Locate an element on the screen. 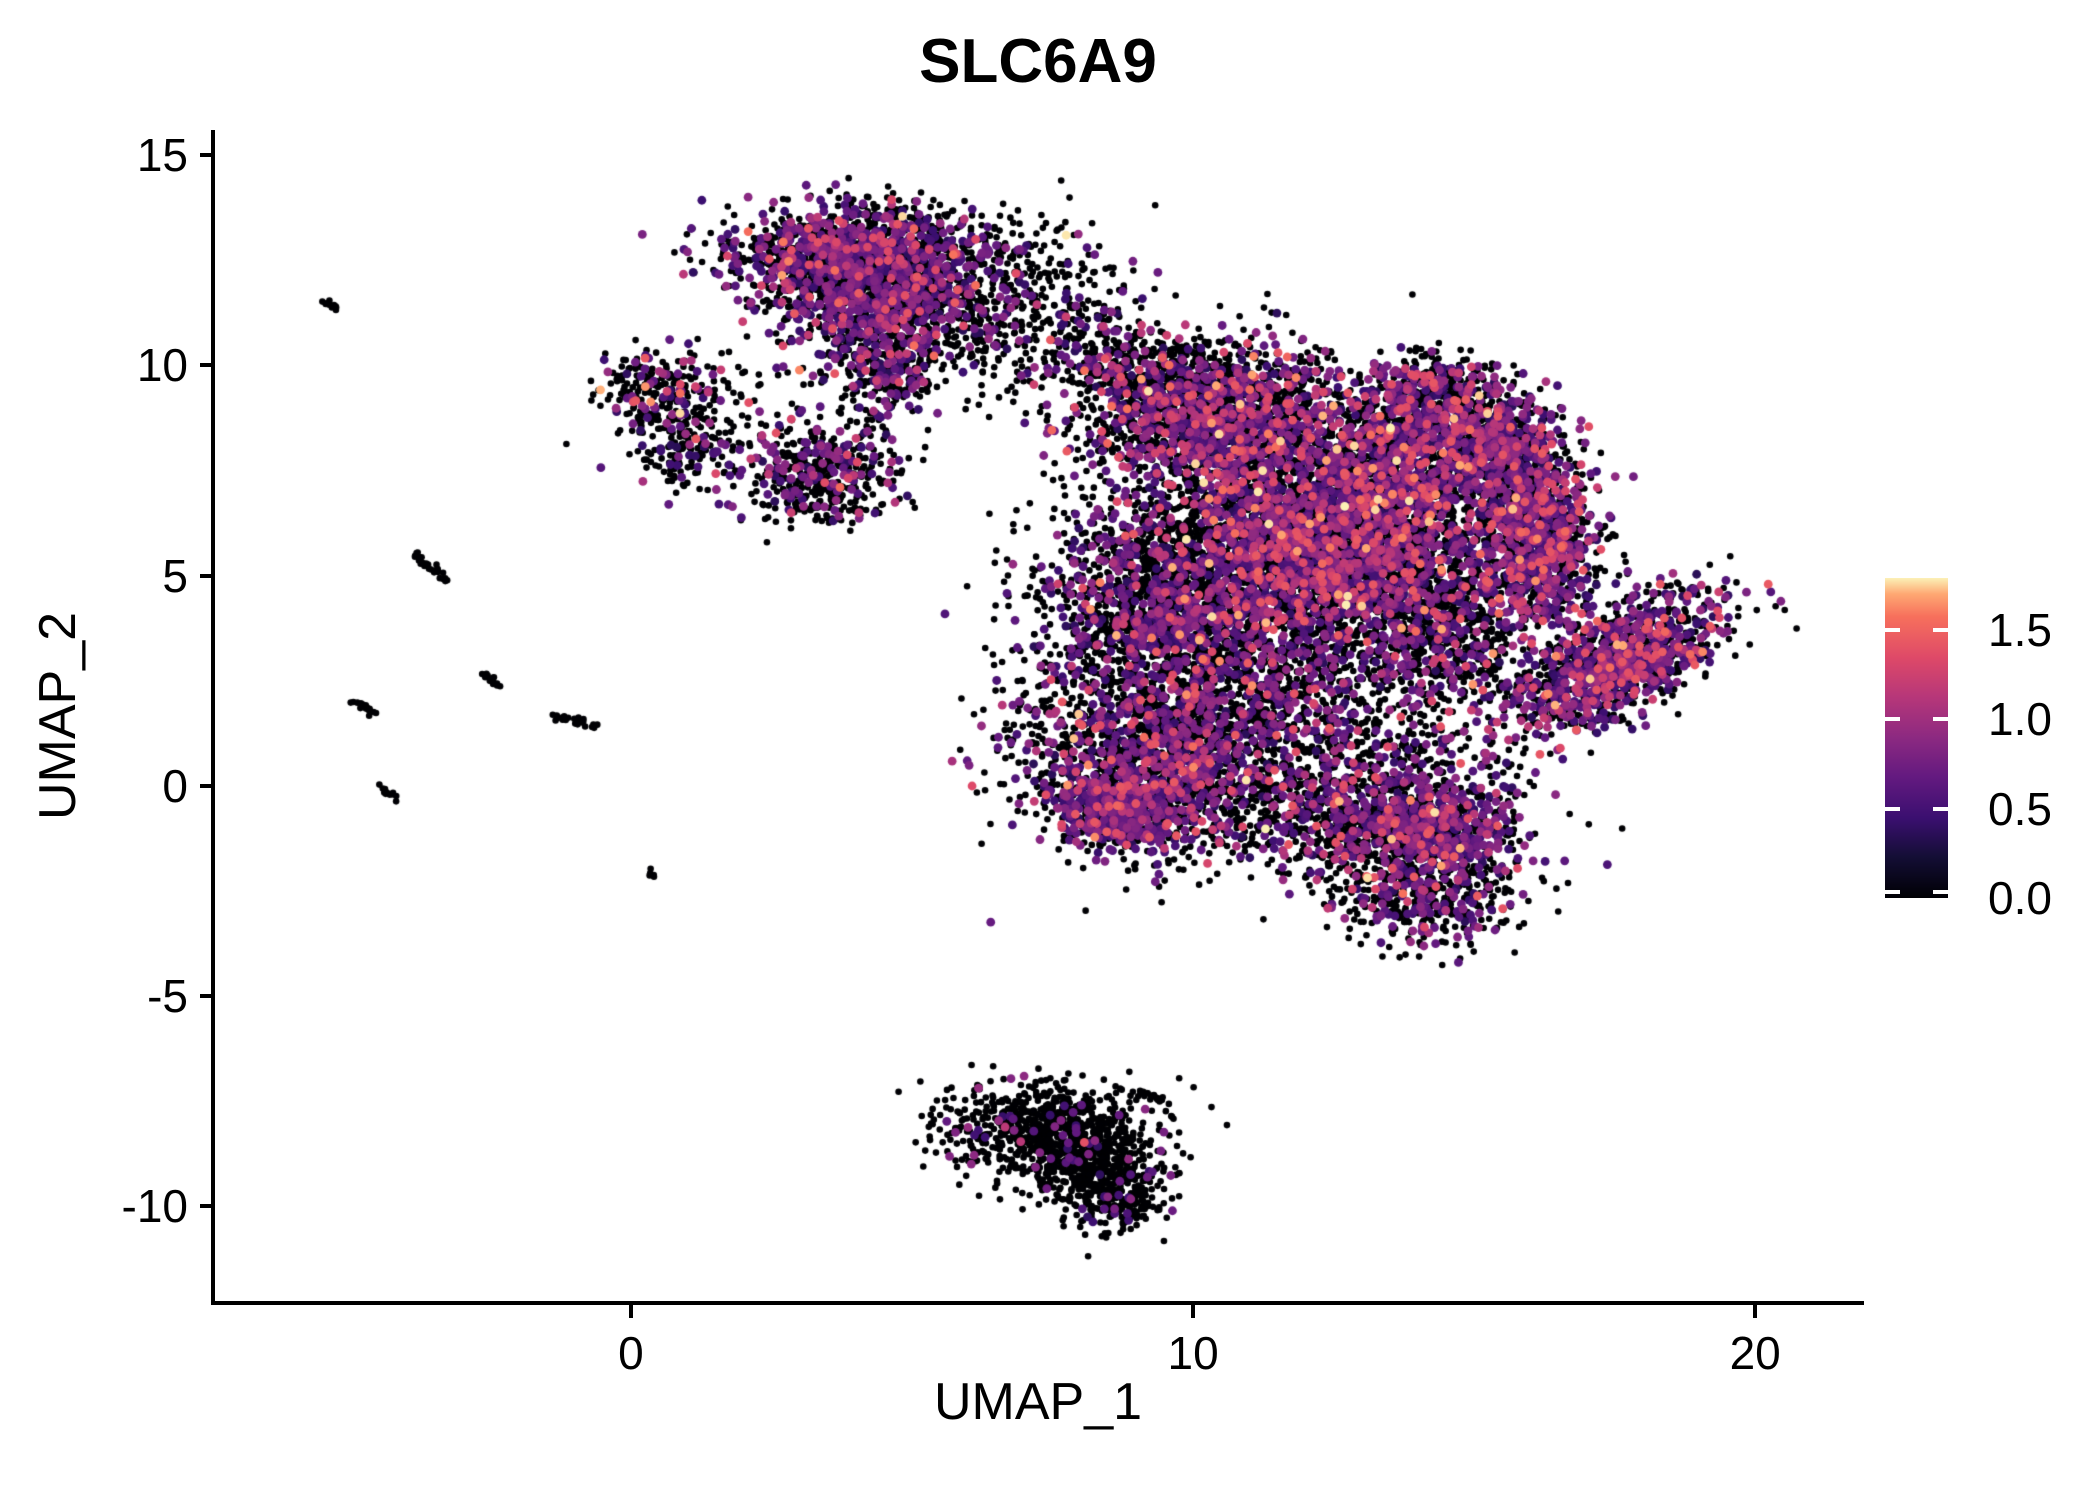 The image size is (2100, 1500). colorbar-tick-label: 1.5 is located at coordinates (2020, 629).